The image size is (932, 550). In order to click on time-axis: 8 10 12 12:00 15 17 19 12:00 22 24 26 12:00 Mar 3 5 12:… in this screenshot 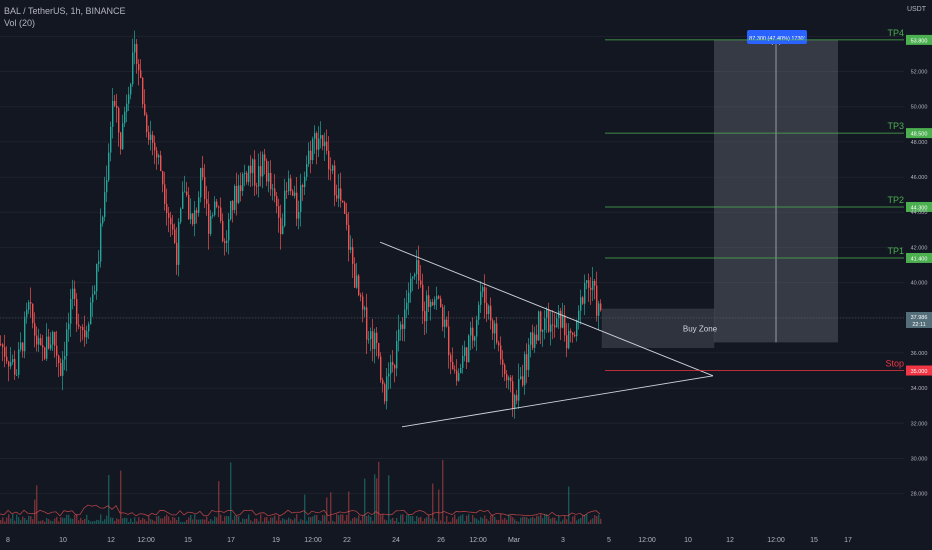, I will do `click(429, 540)`.